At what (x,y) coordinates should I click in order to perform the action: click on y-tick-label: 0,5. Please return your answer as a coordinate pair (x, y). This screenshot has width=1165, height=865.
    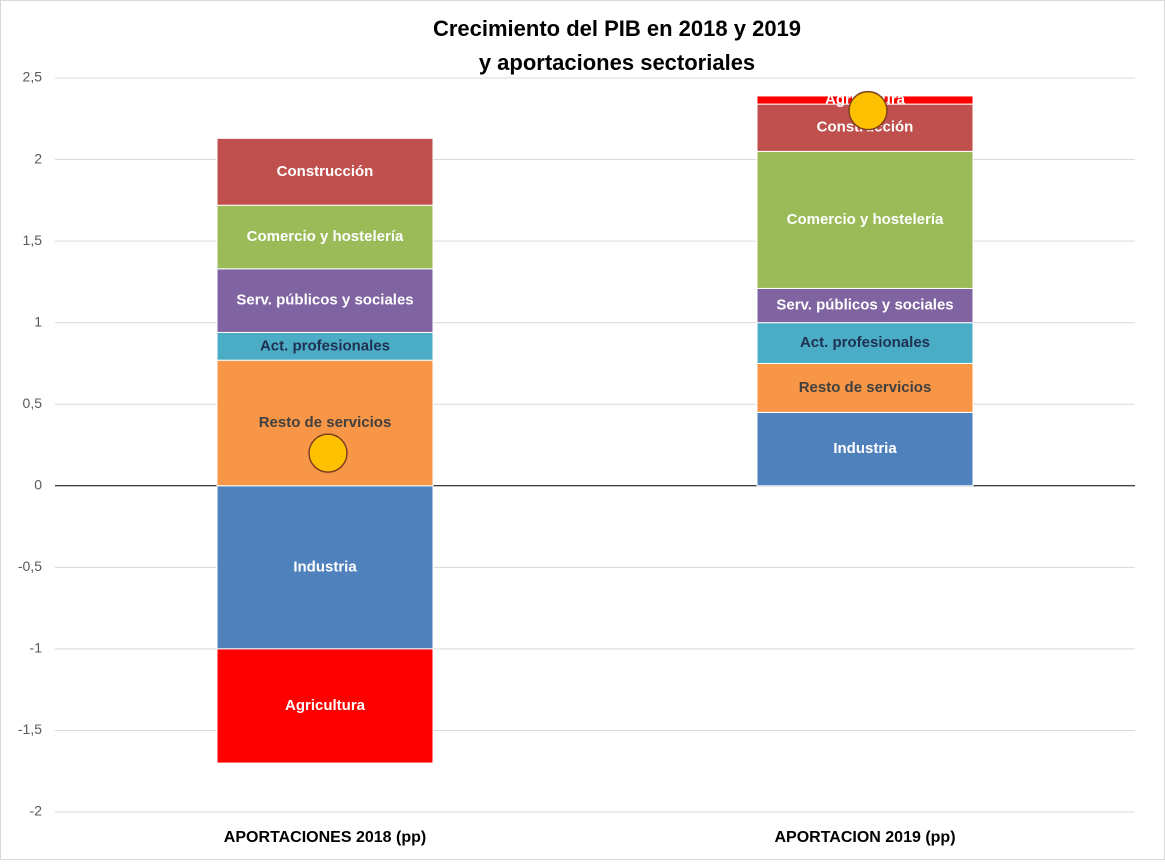
    Looking at the image, I should click on (33, 403).